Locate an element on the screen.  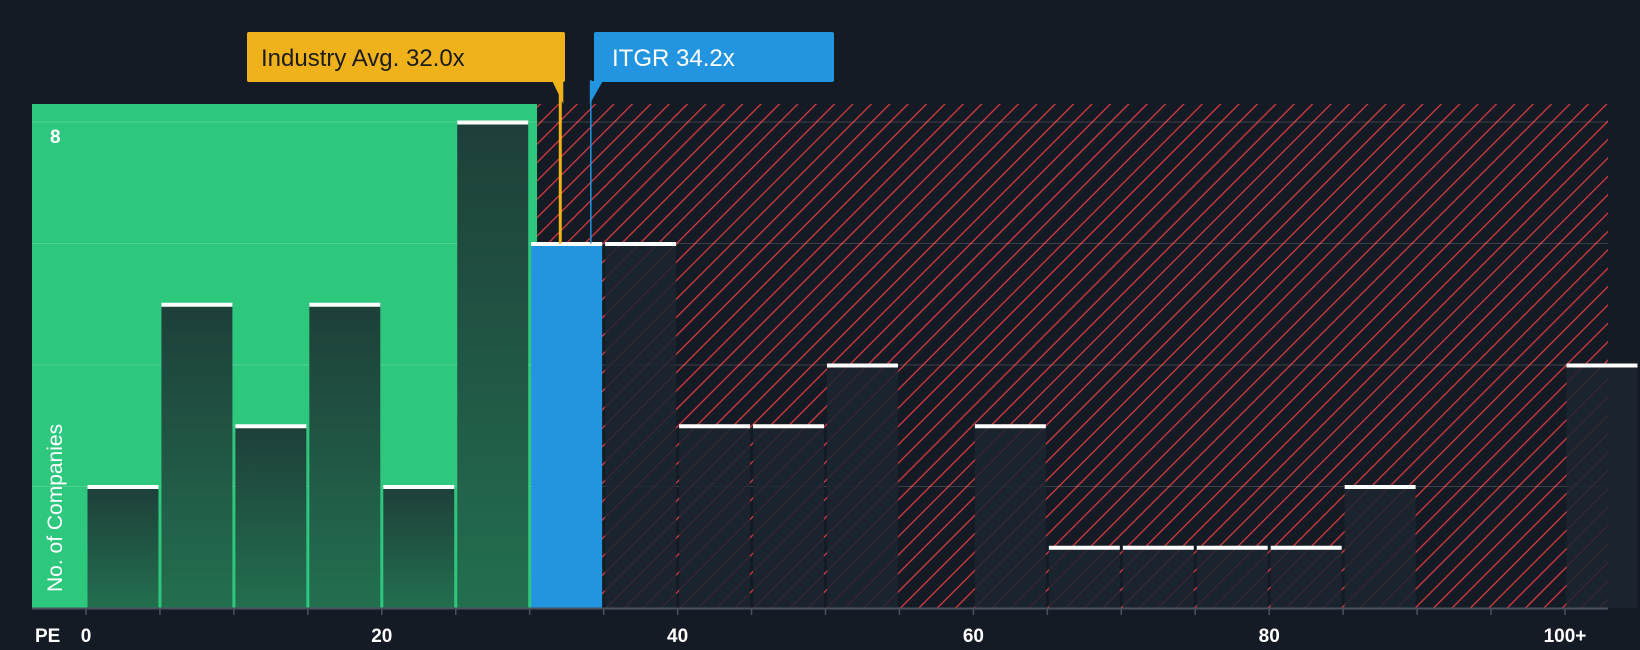
x-tick-label: 40 is located at coordinates (677, 636).